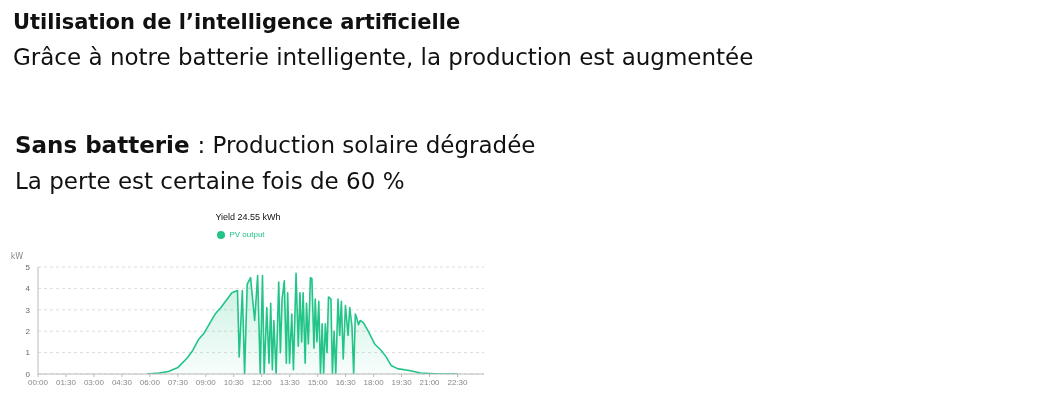 The height and width of the screenshot is (395, 1047). I want to click on legend-label: PV output, so click(247, 234).